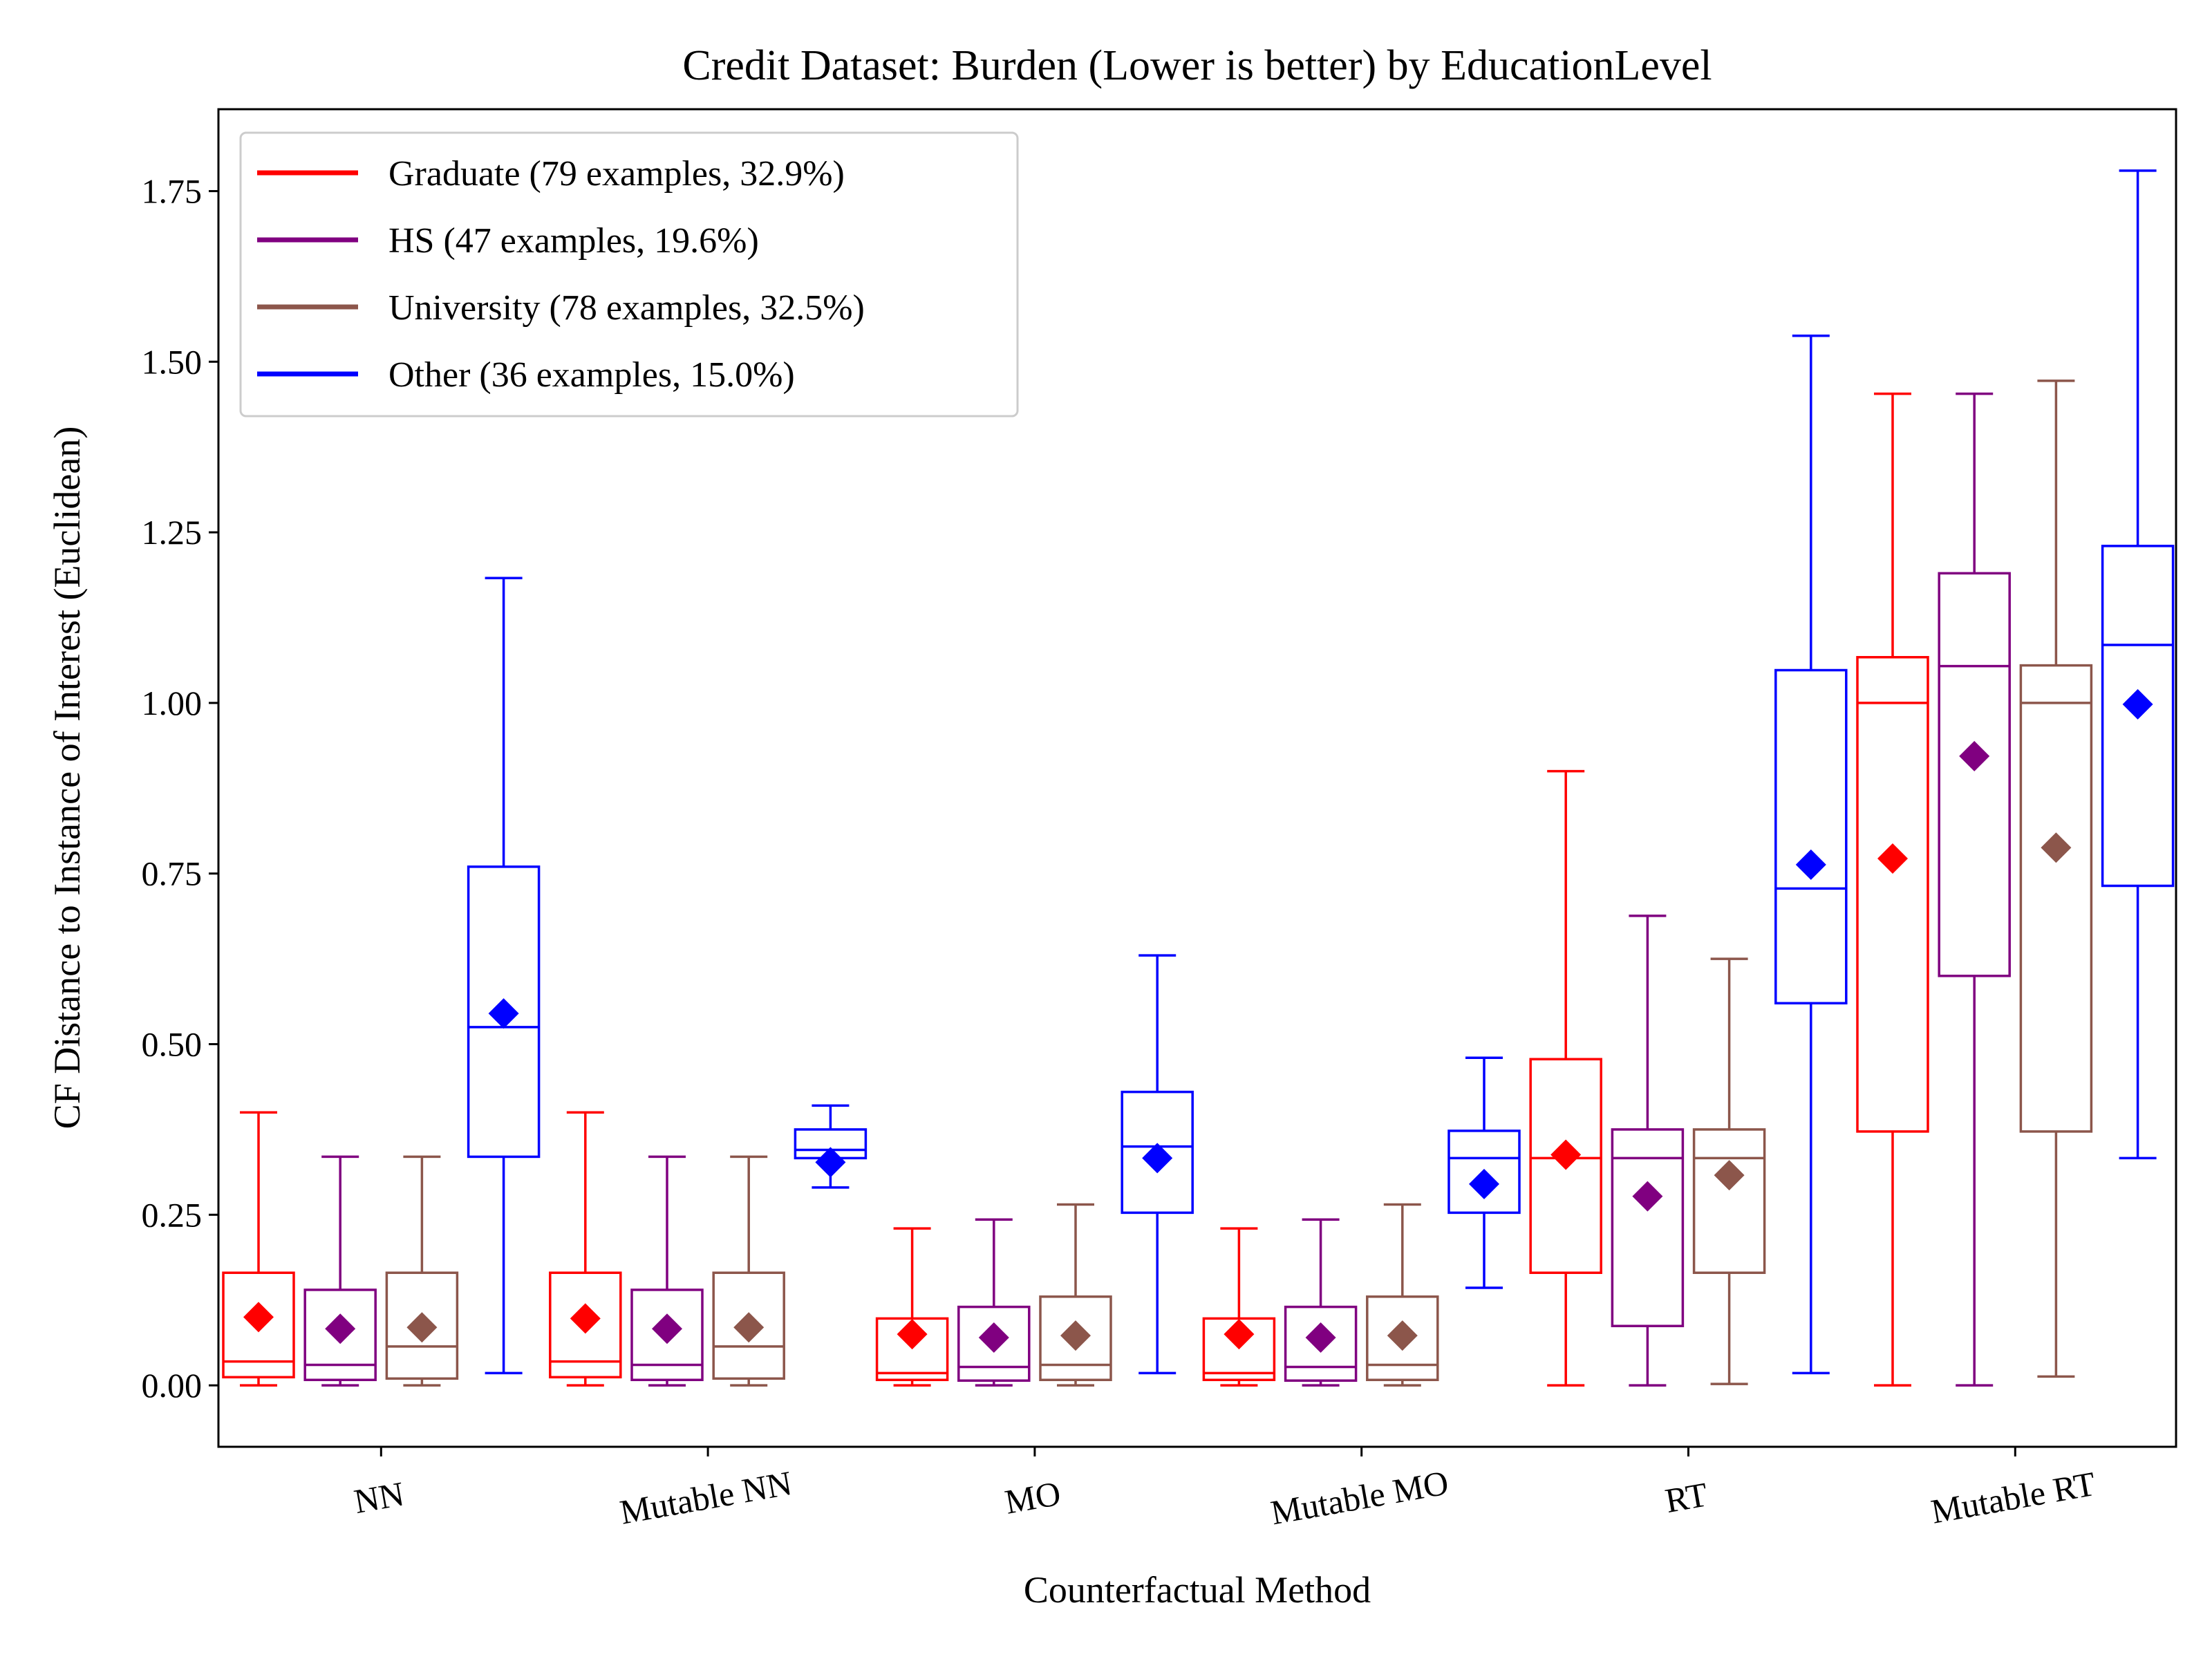  I want to click on legend-label: HS (47 examples, 19.6%), so click(574, 241).